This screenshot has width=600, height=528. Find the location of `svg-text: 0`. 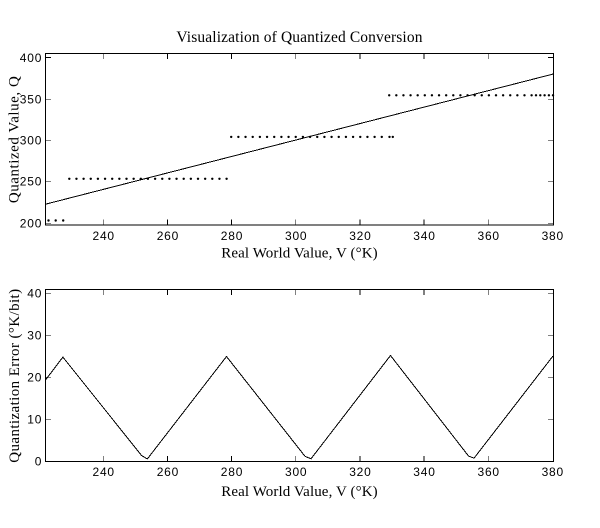

svg-text: 0 is located at coordinates (38, 462).